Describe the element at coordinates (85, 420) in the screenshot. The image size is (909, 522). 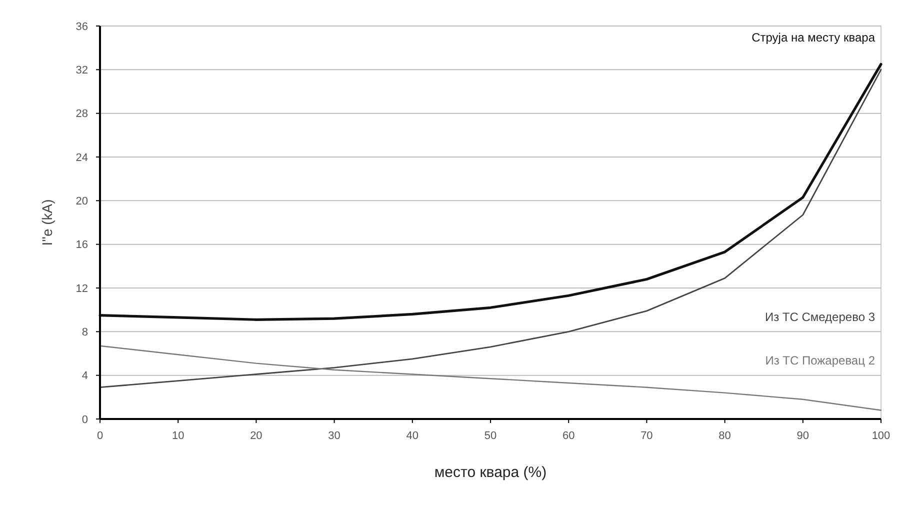
I see `y-tick-label: 0` at that location.